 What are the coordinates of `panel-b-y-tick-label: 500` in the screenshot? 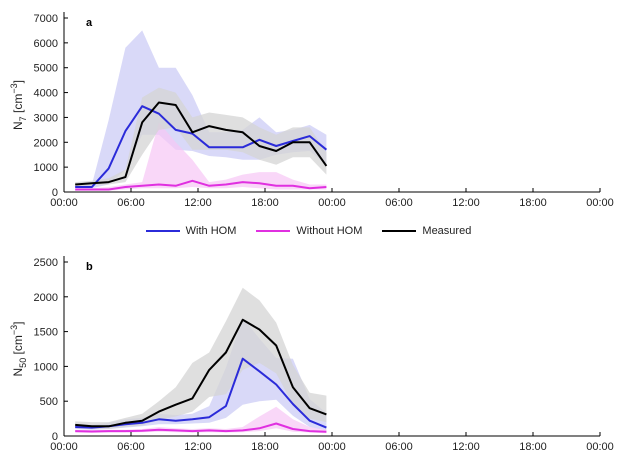 It's located at (49, 402).